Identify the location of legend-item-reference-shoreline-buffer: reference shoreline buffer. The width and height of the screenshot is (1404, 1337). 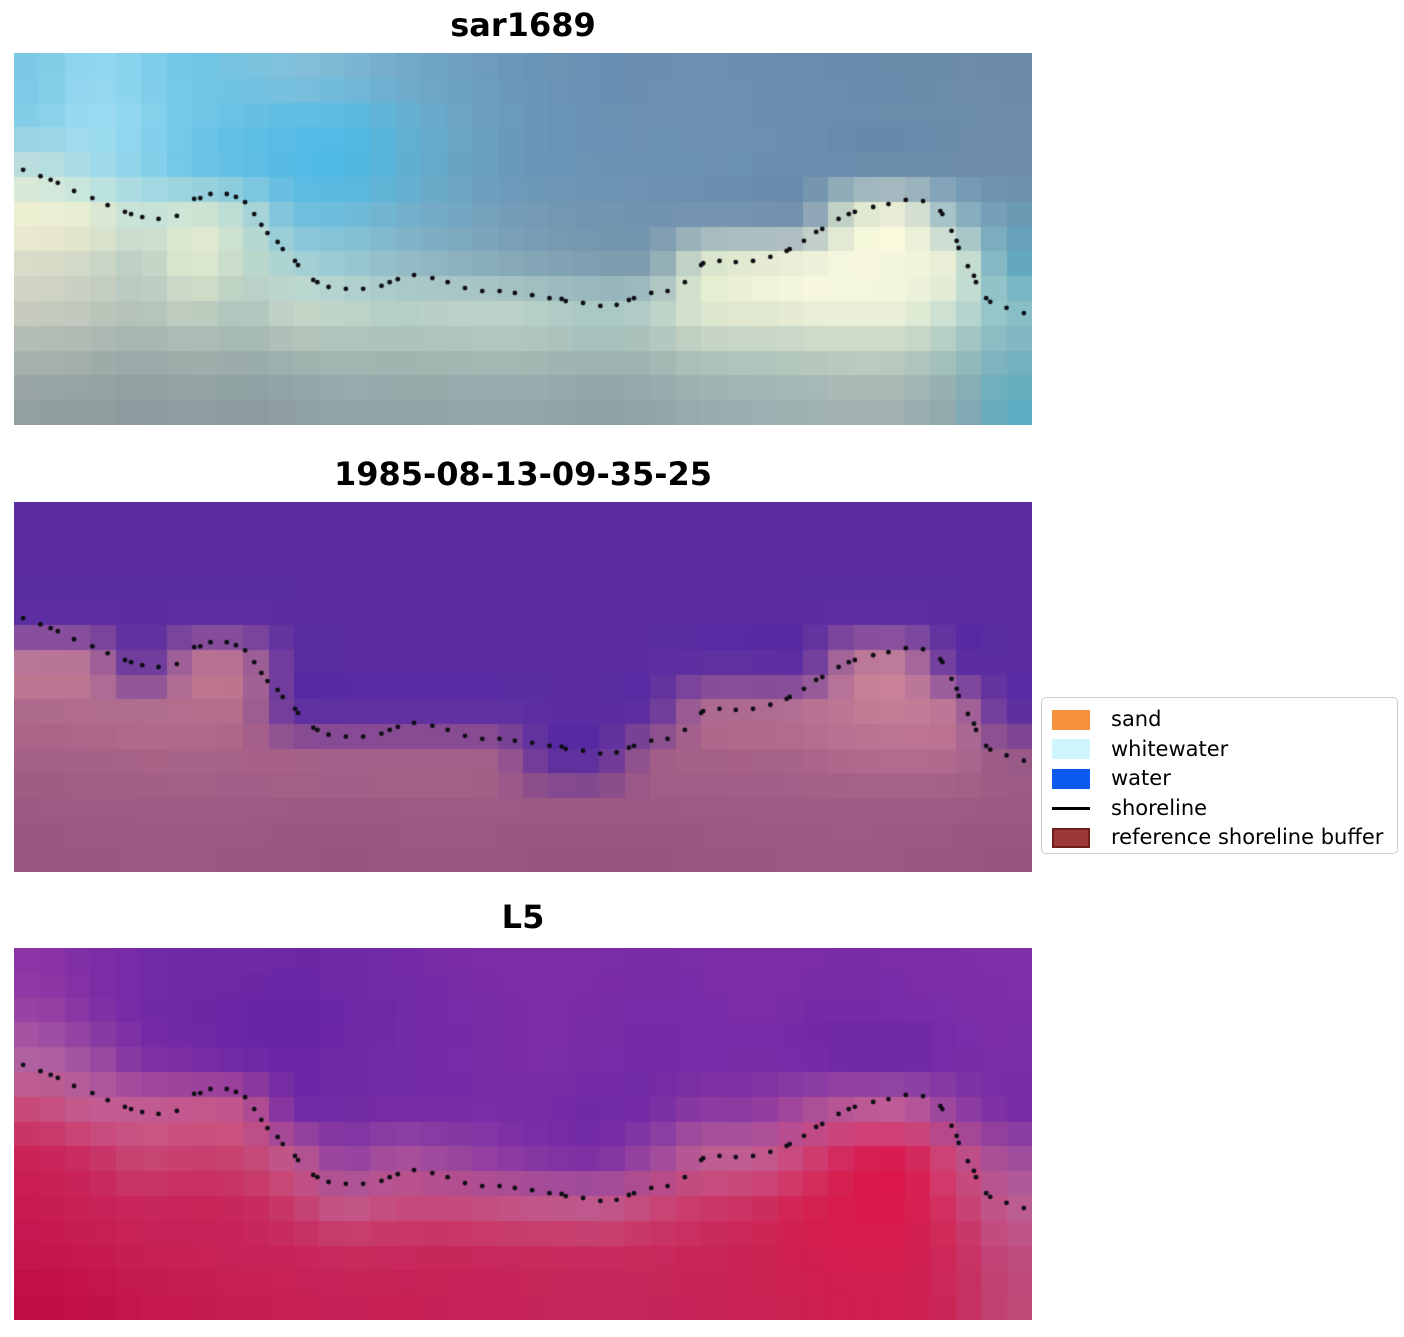
(1224, 838).